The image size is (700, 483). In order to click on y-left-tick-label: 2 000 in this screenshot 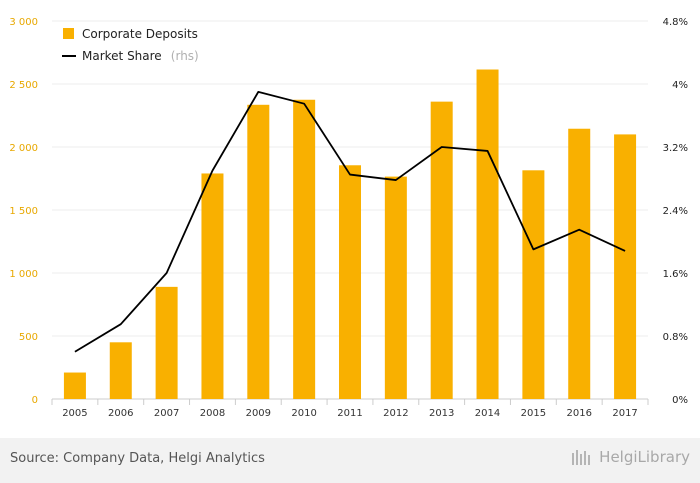, I will do `click(23, 148)`.